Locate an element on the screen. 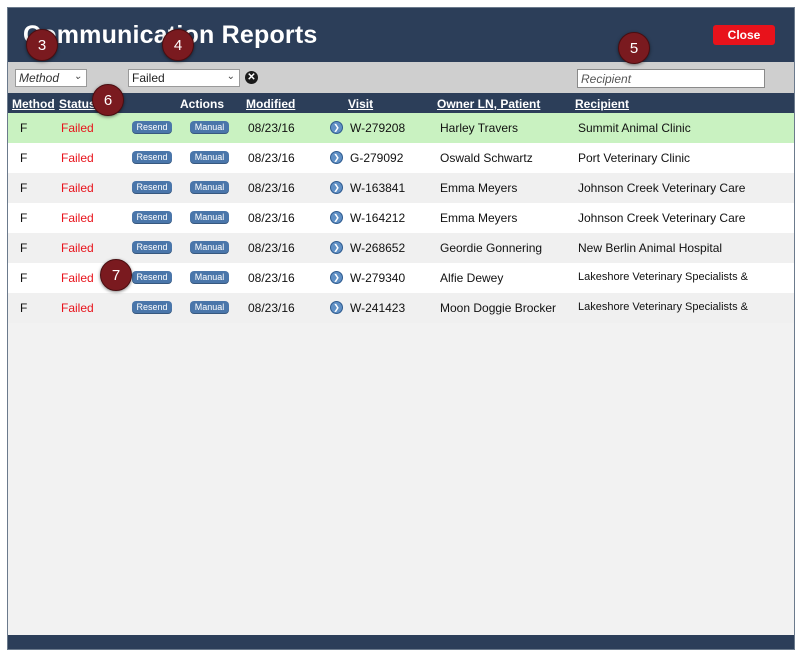  filter-bar: Method ⌄ Failed ⌄ ✕ is located at coordinates (401, 77).